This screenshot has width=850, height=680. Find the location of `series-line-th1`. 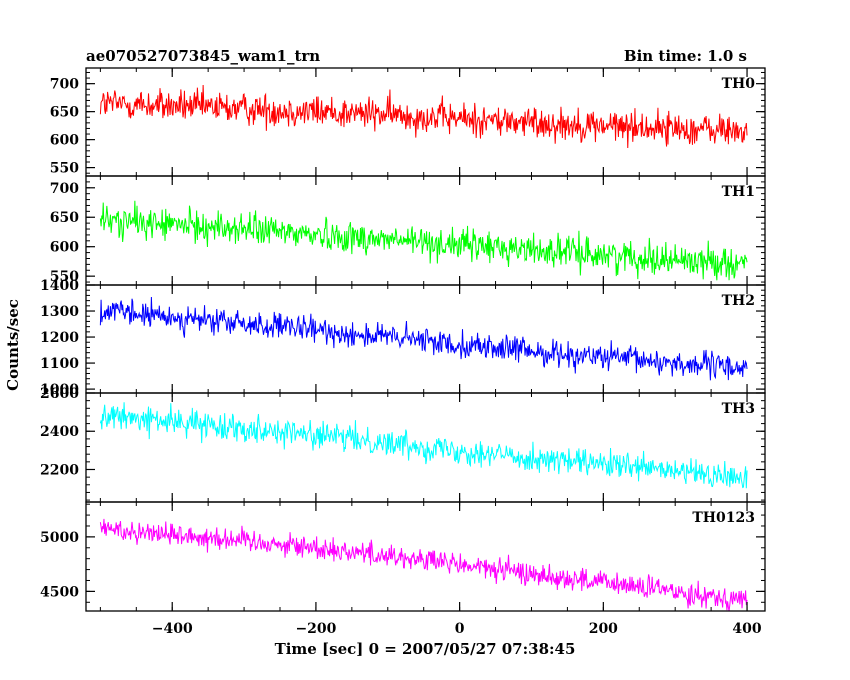

series-line-th1 is located at coordinates (423, 240).